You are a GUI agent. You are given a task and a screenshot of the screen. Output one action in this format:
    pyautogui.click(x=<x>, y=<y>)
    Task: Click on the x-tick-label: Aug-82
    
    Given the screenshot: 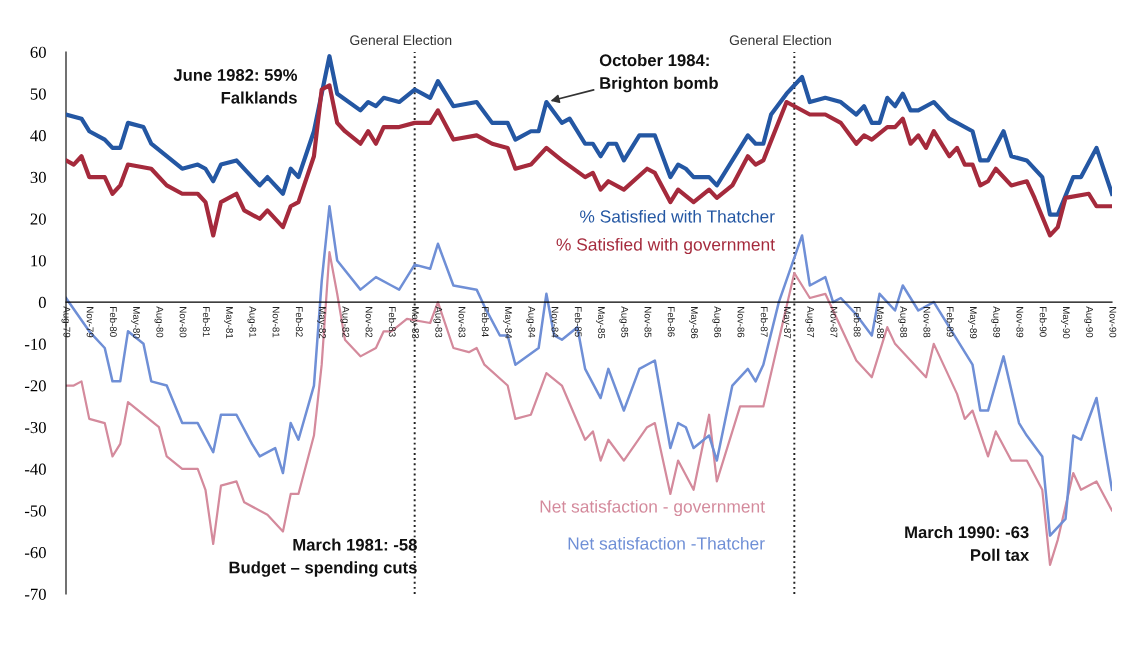 What is the action you would take?
    pyautogui.click(x=345, y=322)
    